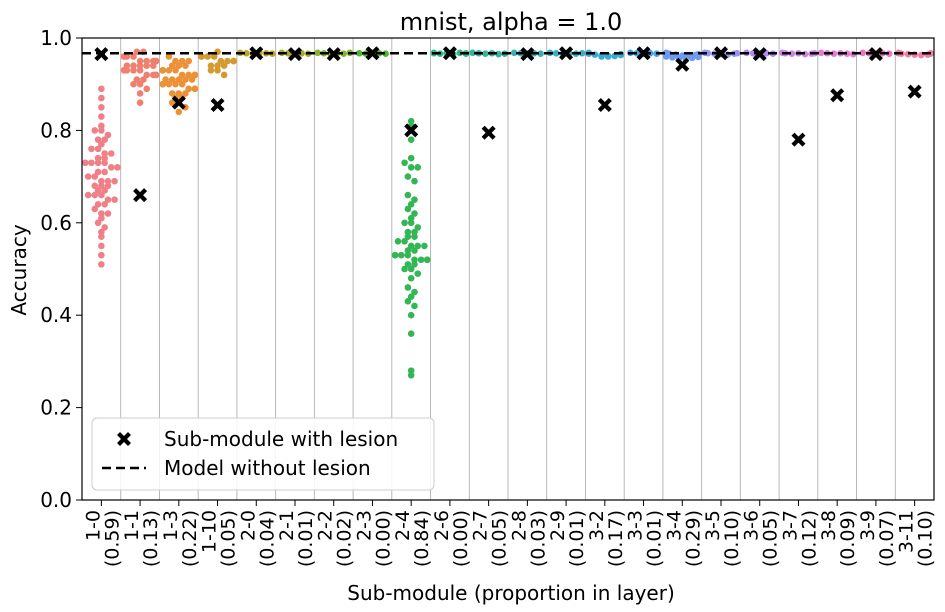 This screenshot has height=612, width=945. What do you see at coordinates (61, 269) in the screenshot?
I see `y-axis: 0.0 0.2 0.4 0.6 0.8 1.0` at bounding box center [61, 269].